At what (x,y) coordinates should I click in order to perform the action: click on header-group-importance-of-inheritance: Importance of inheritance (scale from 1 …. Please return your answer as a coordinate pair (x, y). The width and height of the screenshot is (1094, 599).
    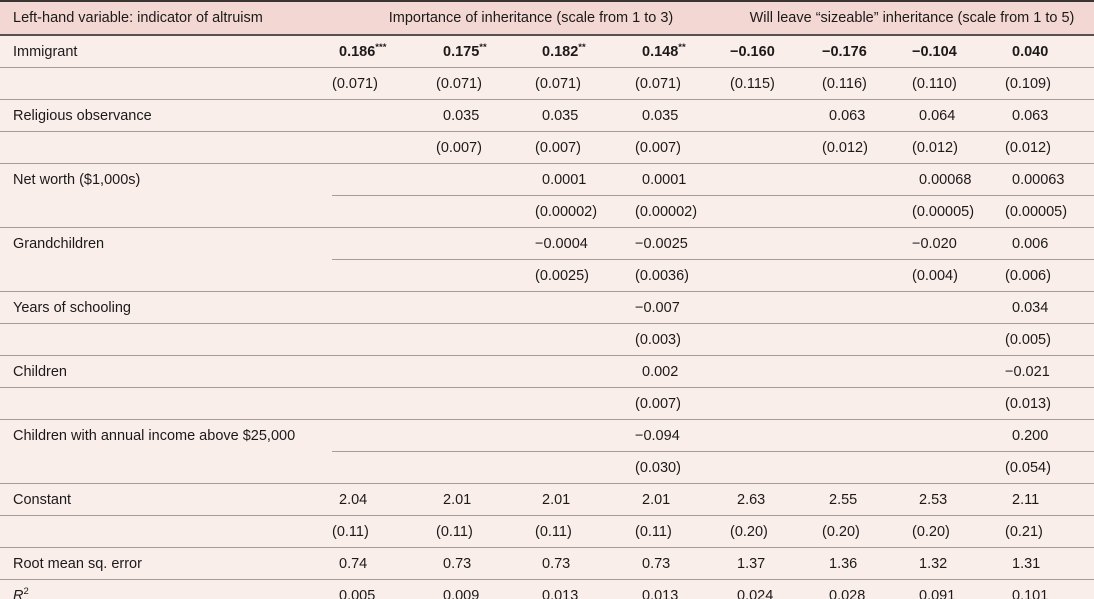
    Looking at the image, I should click on (531, 18).